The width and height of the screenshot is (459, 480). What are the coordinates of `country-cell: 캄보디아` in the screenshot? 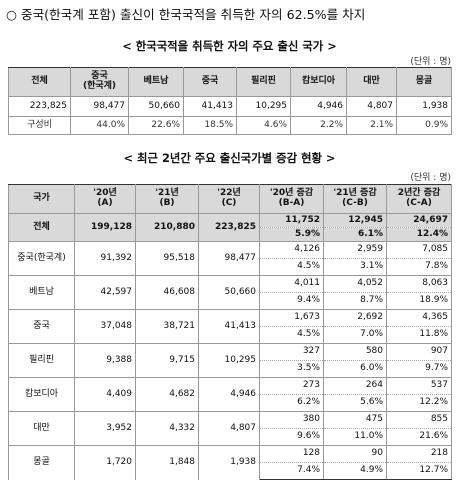 It's located at (41, 394).